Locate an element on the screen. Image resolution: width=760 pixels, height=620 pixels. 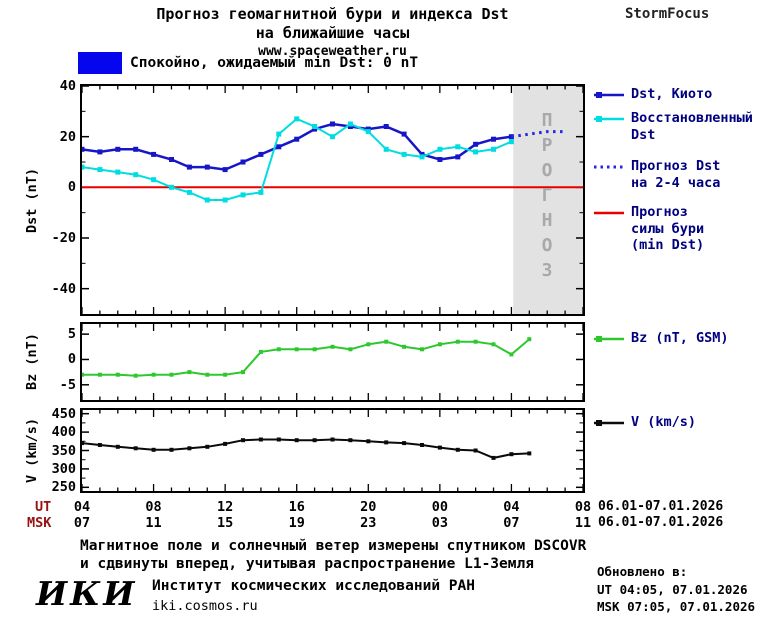
legend-item-dst-kyoto: Dst, Киото is located at coordinates (653, 94).